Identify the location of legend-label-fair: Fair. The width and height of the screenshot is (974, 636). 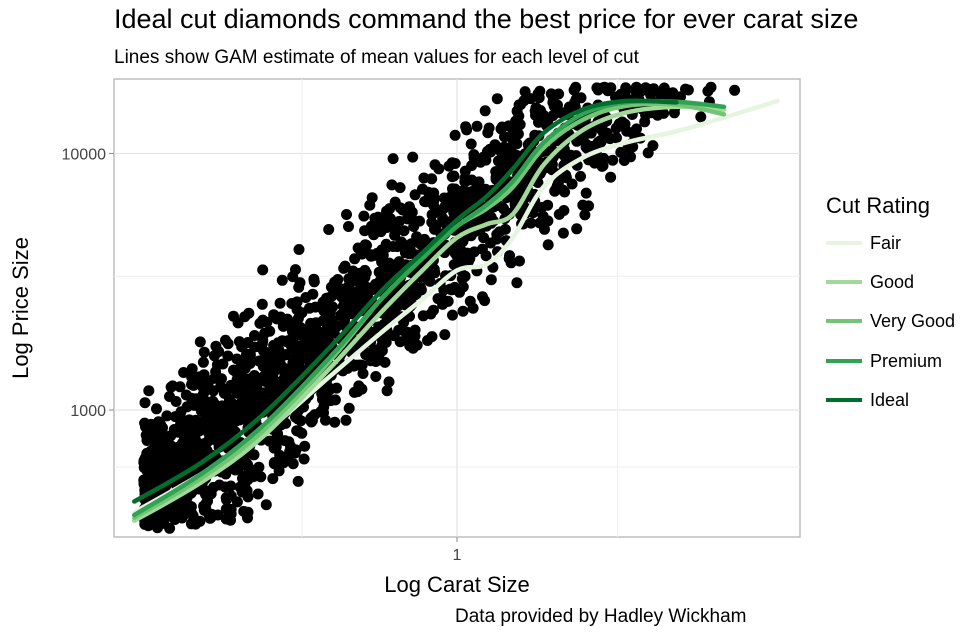
(885, 242).